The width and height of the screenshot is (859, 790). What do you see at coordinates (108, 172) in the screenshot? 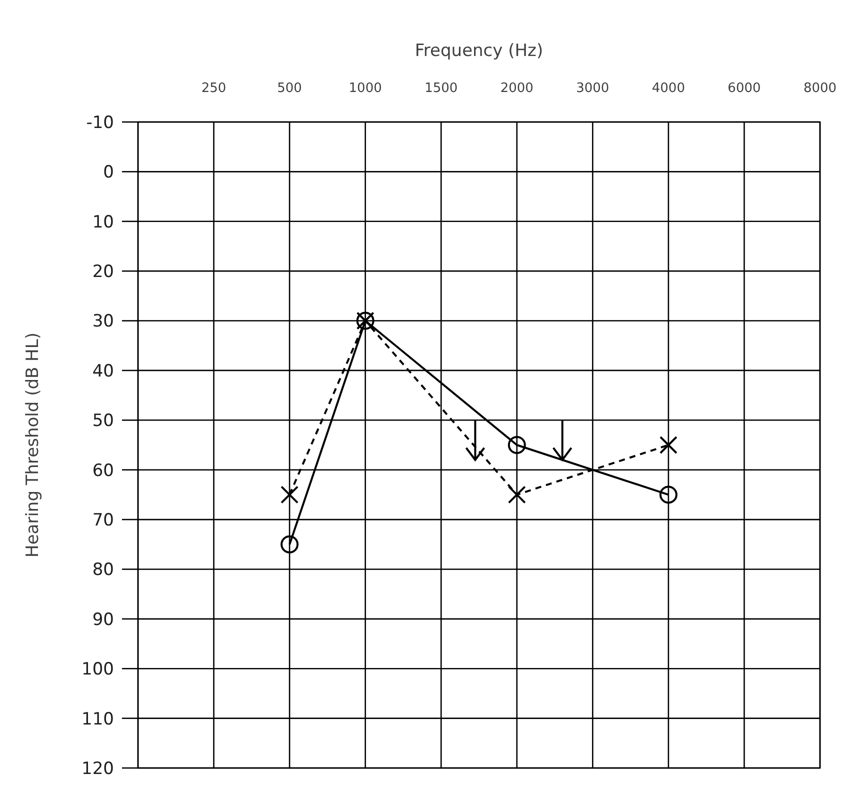
I see `y-tick-label: 0` at bounding box center [108, 172].